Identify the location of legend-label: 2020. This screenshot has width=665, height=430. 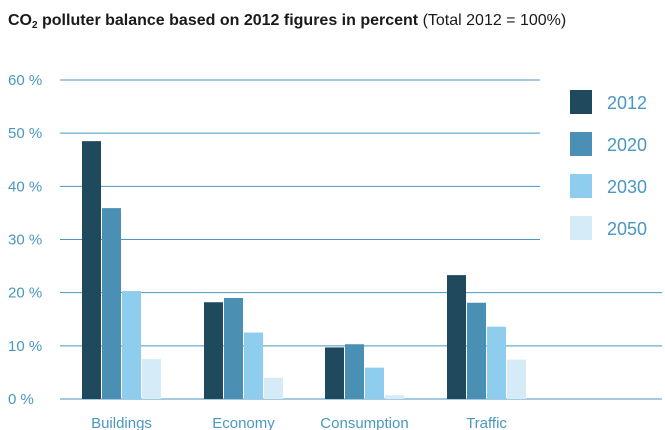
(627, 145).